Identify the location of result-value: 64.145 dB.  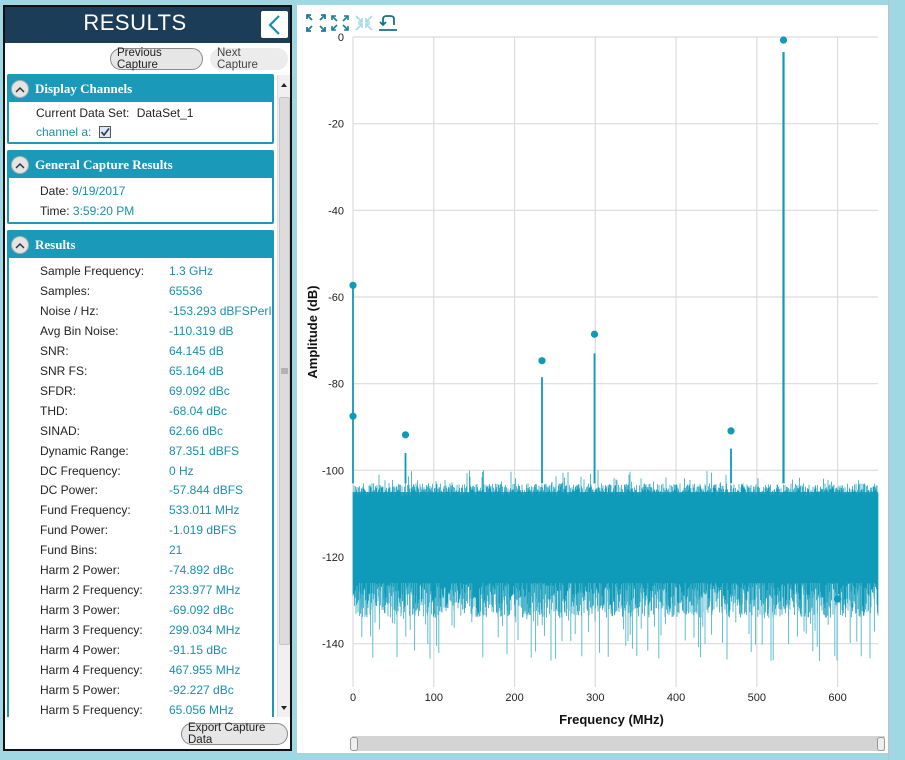
(196, 350).